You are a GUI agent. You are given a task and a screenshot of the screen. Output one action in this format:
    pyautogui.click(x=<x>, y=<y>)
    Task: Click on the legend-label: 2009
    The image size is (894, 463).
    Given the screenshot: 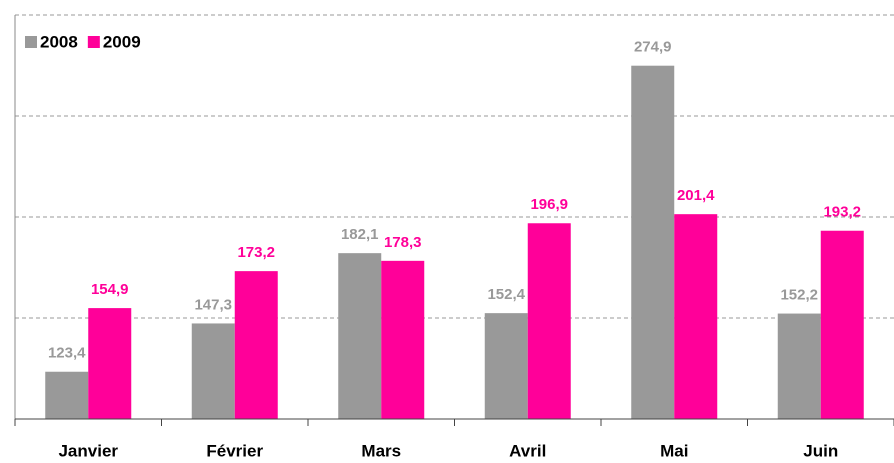 What is the action you would take?
    pyautogui.click(x=122, y=41)
    